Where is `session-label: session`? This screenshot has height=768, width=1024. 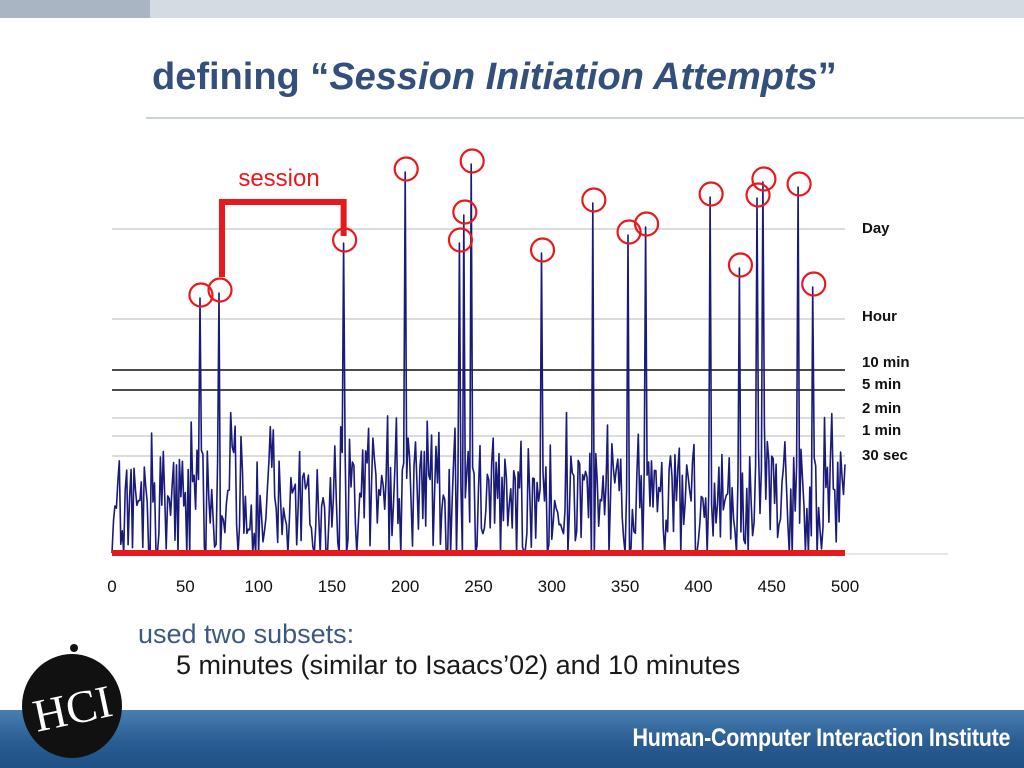
session-label: session is located at coordinates (278, 178).